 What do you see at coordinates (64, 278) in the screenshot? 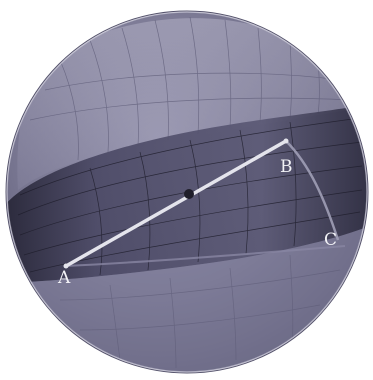
I see `label-a: A` at bounding box center [64, 278].